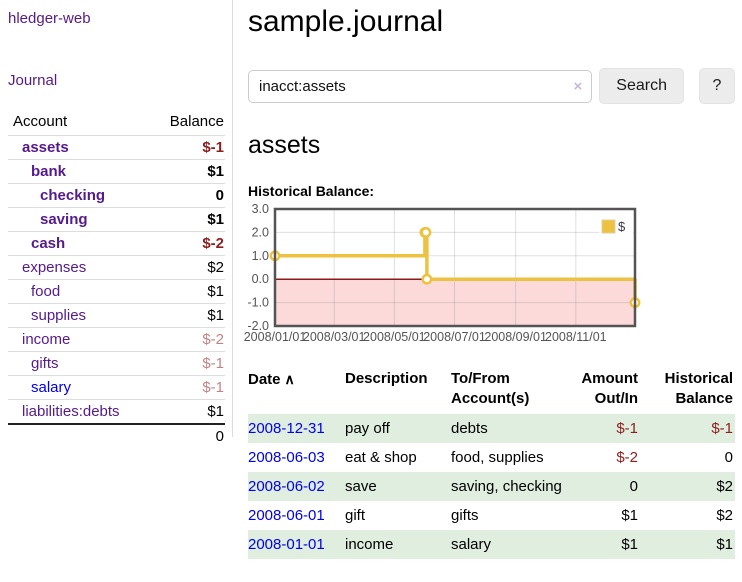 The image size is (742, 582). What do you see at coordinates (46, 291) in the screenshot?
I see `sidebar-account-link-food: food` at bounding box center [46, 291].